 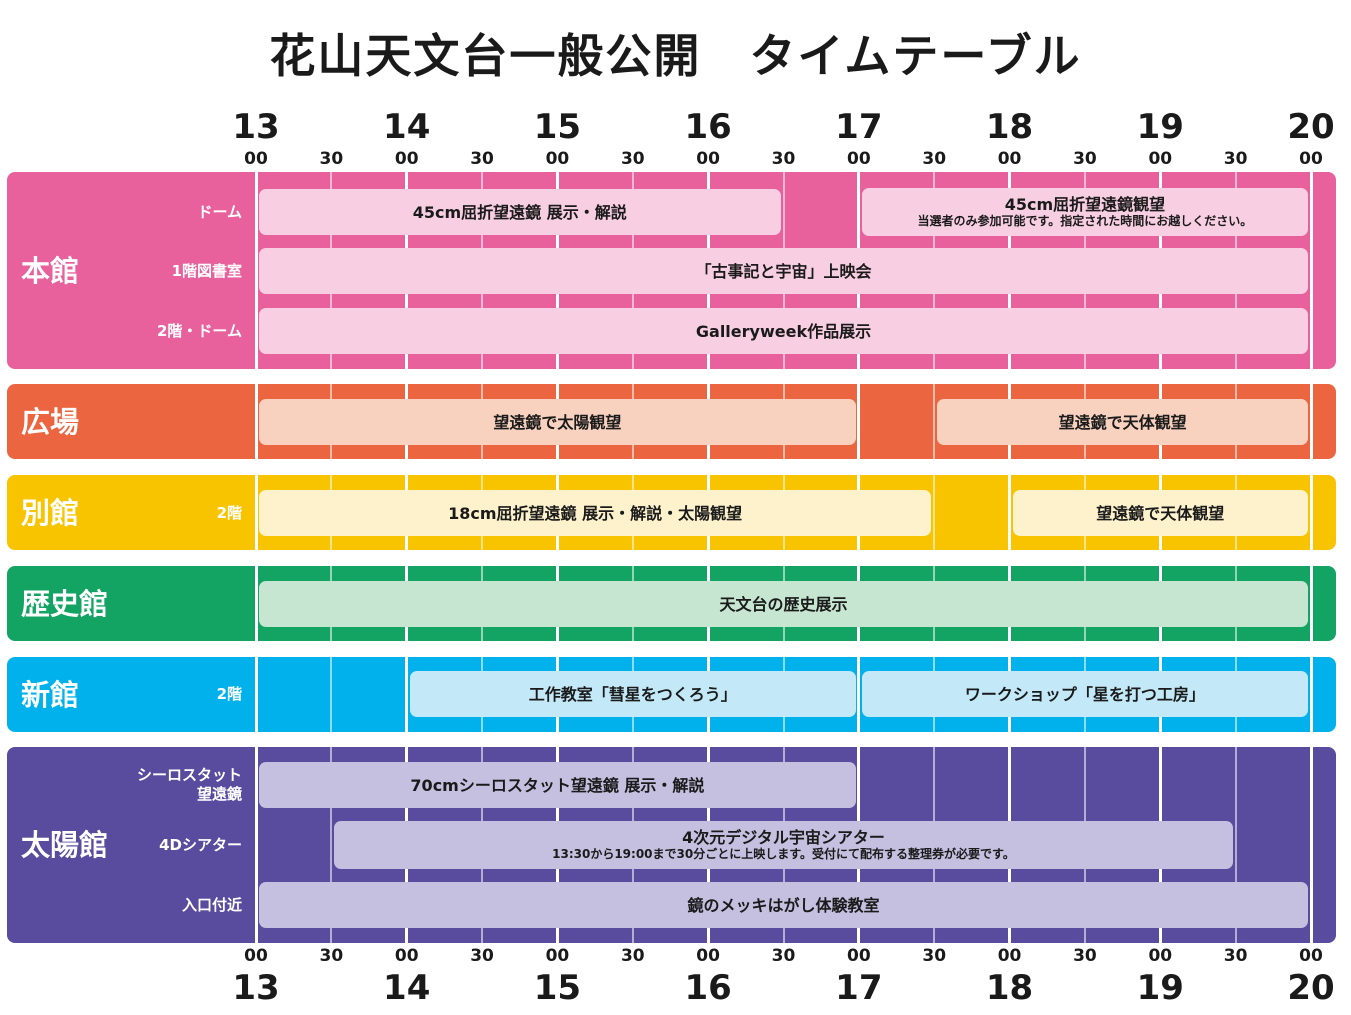 I want to click on axis-hour-label-top: 20, so click(x=1311, y=127).